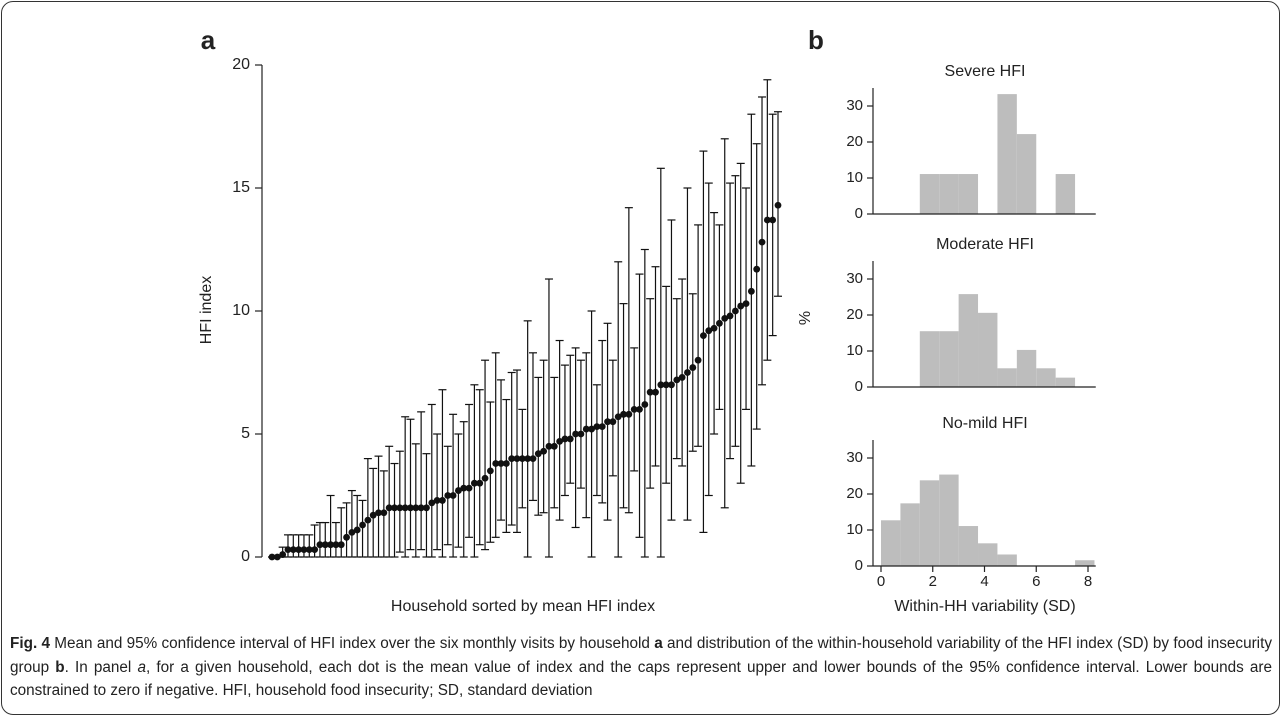 The height and width of the screenshot is (716, 1281). I want to click on y-tick-label: 0, so click(245, 556).